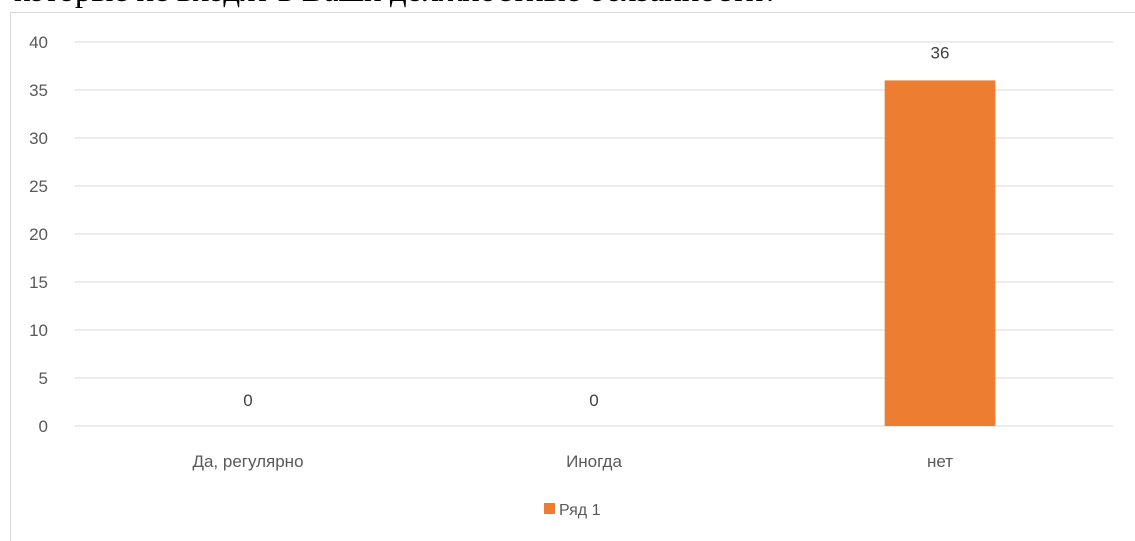 The image size is (1135, 541). I want to click on y-tick-label: 25, so click(38, 186).